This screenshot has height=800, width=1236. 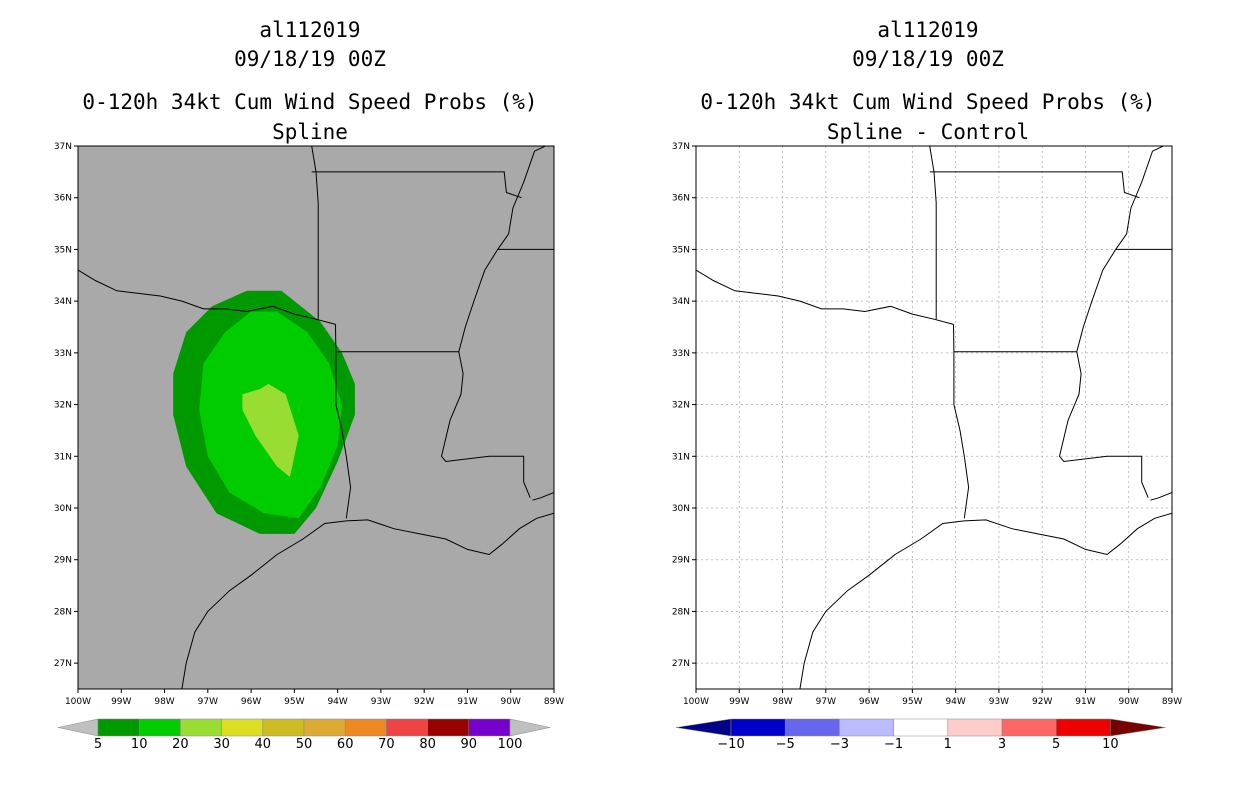 I want to click on colorbar-label: 90, so click(x=469, y=744).